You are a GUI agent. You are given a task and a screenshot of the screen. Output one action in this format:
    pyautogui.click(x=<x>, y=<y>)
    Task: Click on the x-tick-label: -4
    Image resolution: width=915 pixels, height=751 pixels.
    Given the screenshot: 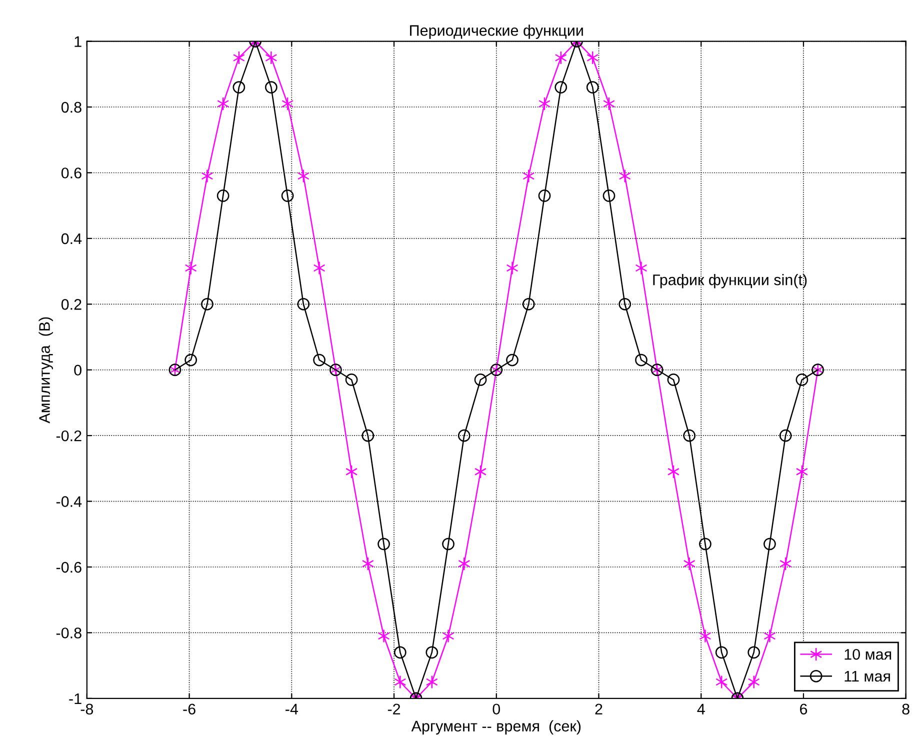 What is the action you would take?
    pyautogui.click(x=292, y=709)
    